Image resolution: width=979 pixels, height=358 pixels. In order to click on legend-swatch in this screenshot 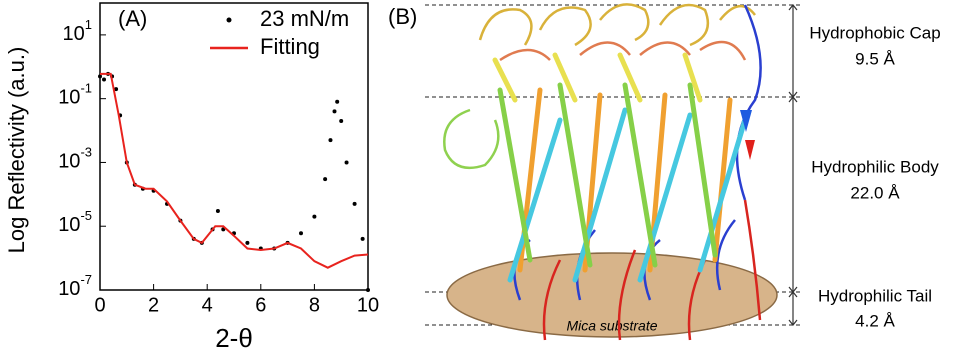, I will do `click(229, 20)`.